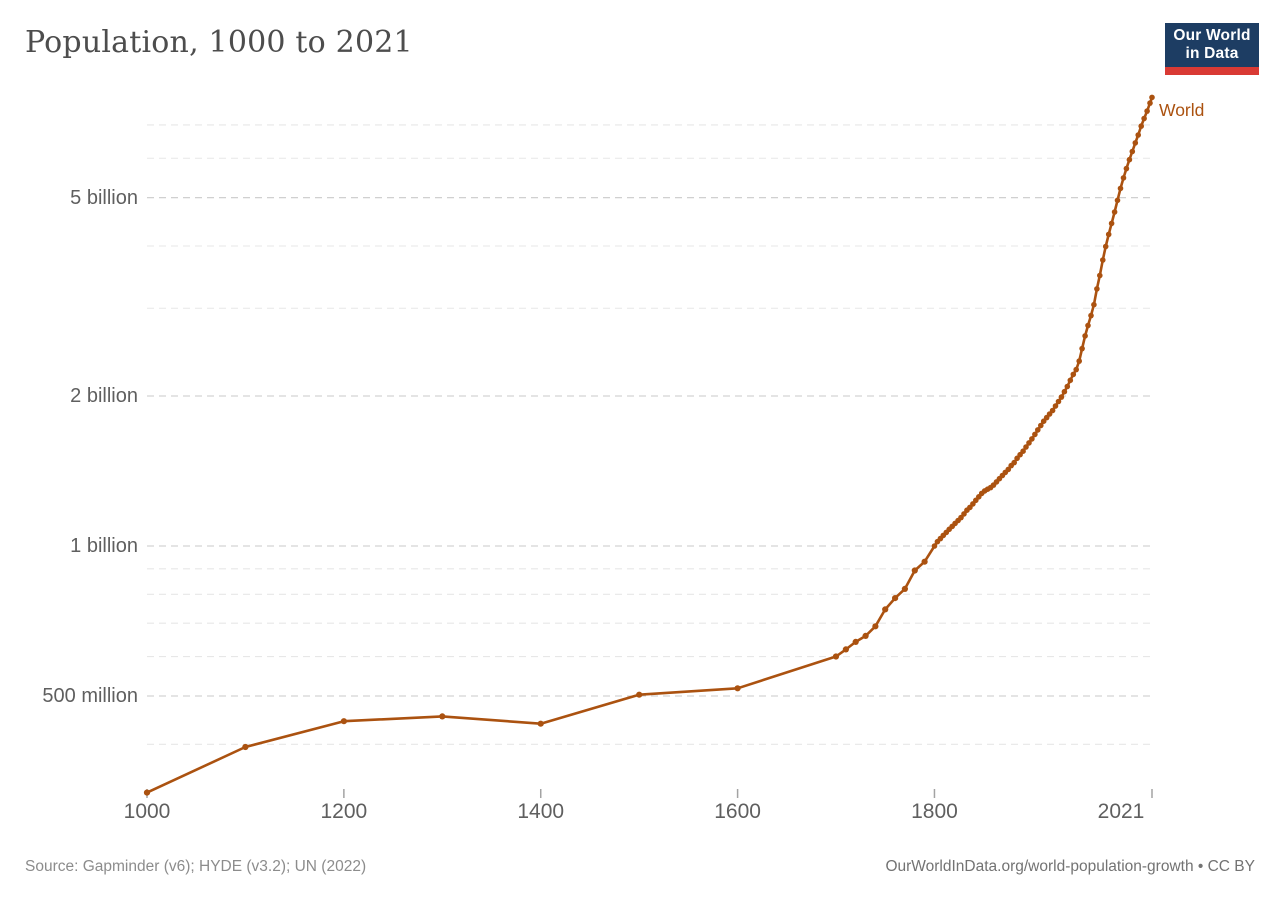  I want to click on x-axis-label: 1800, so click(934, 811).